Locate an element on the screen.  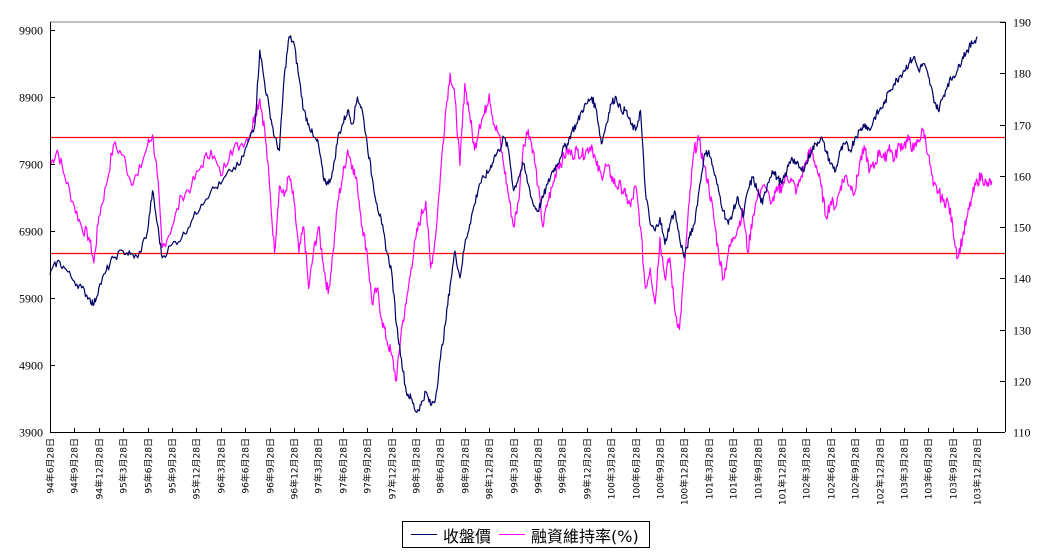
x-tick-label: 99年6月28日 is located at coordinates (539, 466).